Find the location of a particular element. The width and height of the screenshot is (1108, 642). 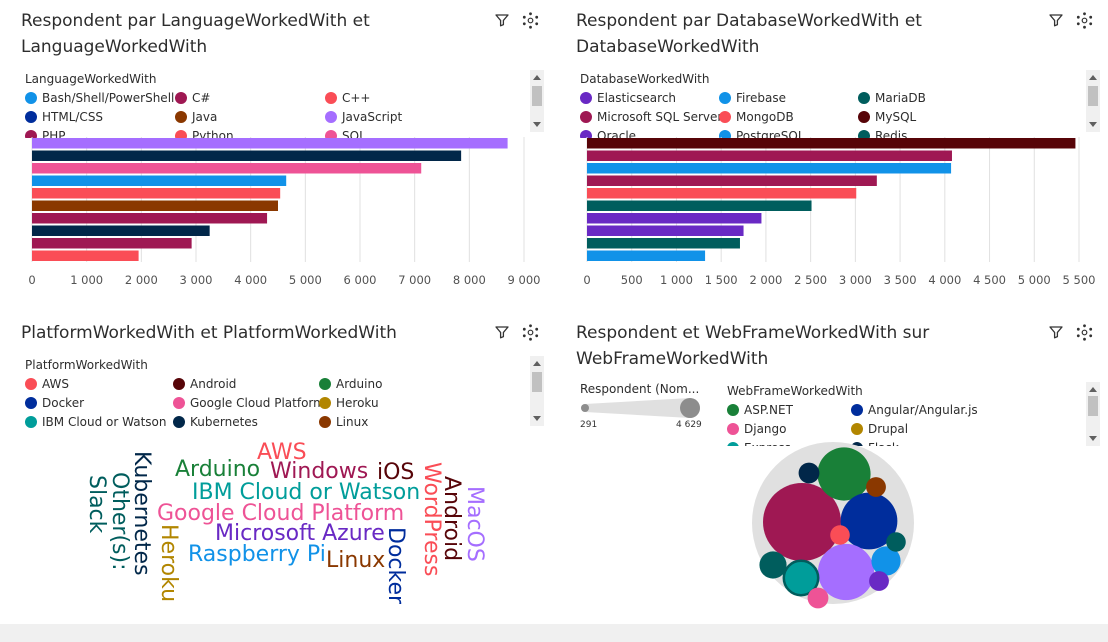

legend-item: Flask is located at coordinates (931, 442).